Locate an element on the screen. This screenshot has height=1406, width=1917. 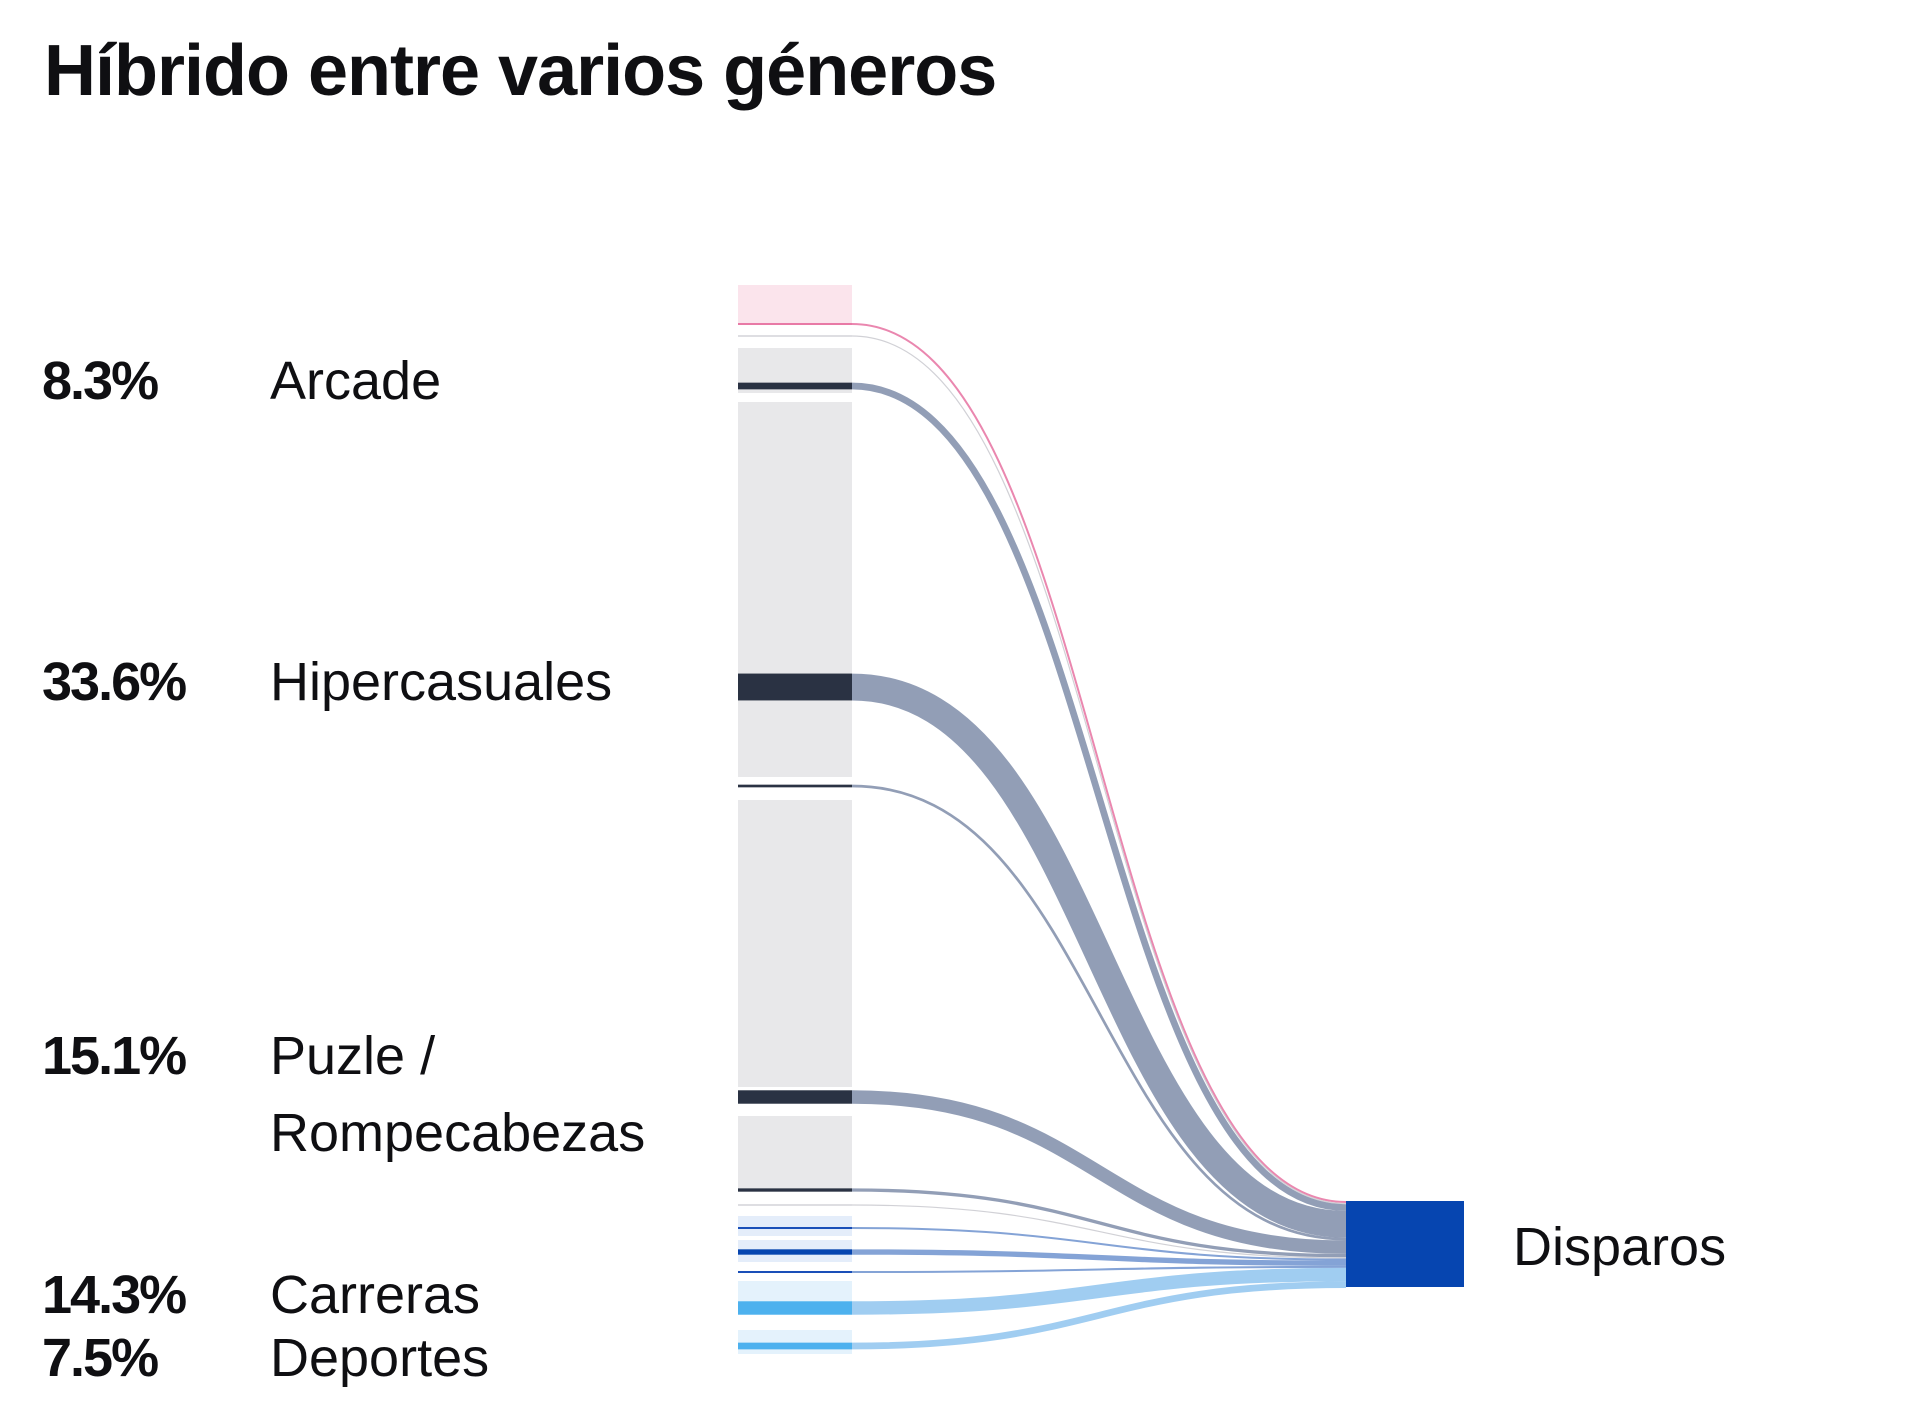
chart-title: Híbrido entre varios géneros is located at coordinates (520, 71).